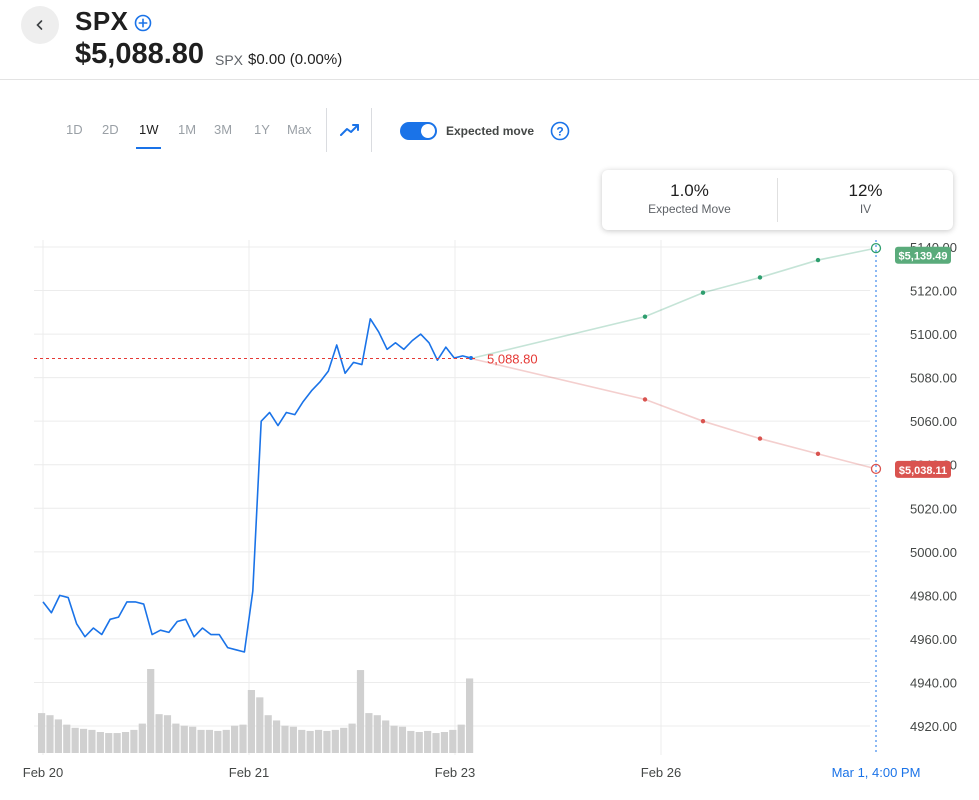 The height and width of the screenshot is (800, 979). Describe the element at coordinates (876, 772) in the screenshot. I see `x-tick-label-active: Mar 1, 4:00 PM` at that location.